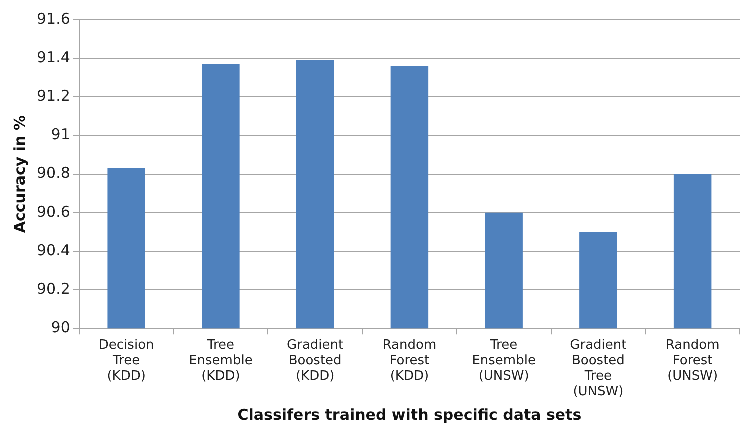 This screenshot has width=756, height=437. What do you see at coordinates (315, 361) in the screenshot?
I see `x-tick-label: Gradient Boosted (KDD)` at bounding box center [315, 361].